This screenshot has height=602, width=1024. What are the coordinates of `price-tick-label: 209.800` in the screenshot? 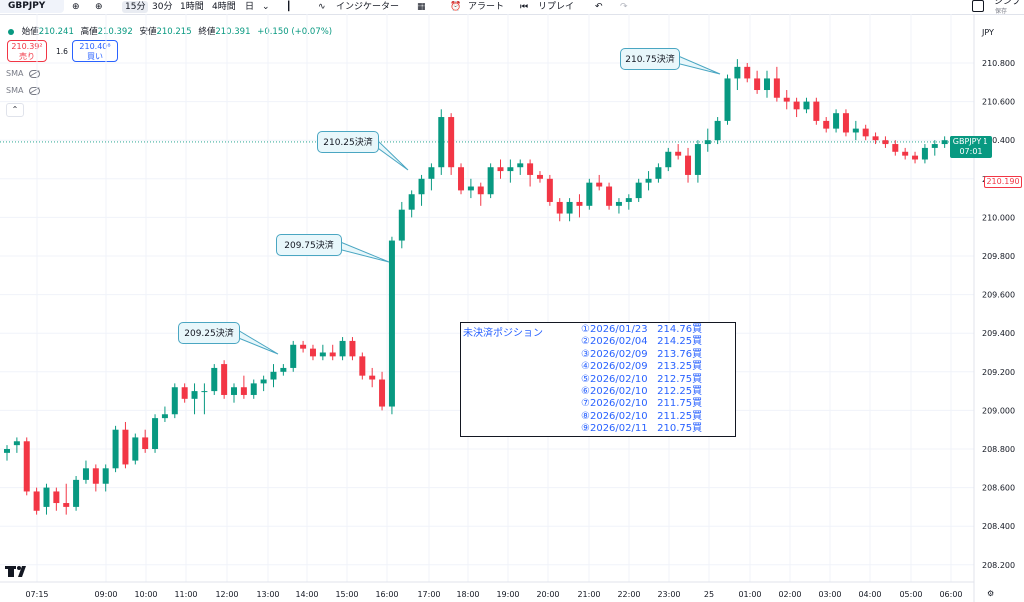 It's located at (998, 256).